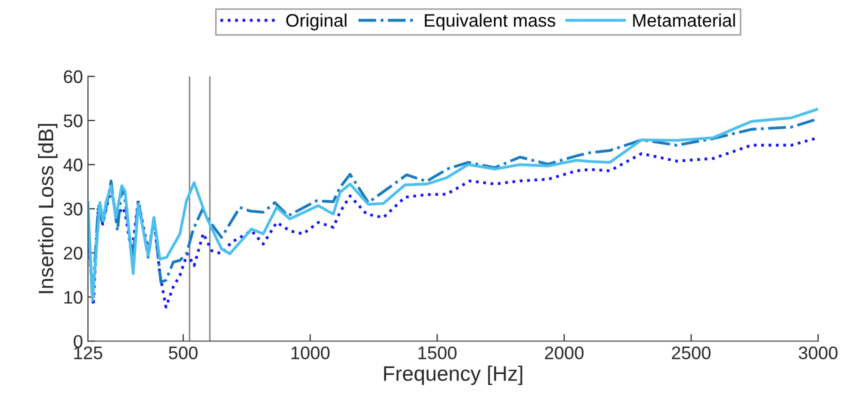 This screenshot has width=854, height=415. I want to click on y-axis-title: Insertion Loss [dB], so click(48, 209).